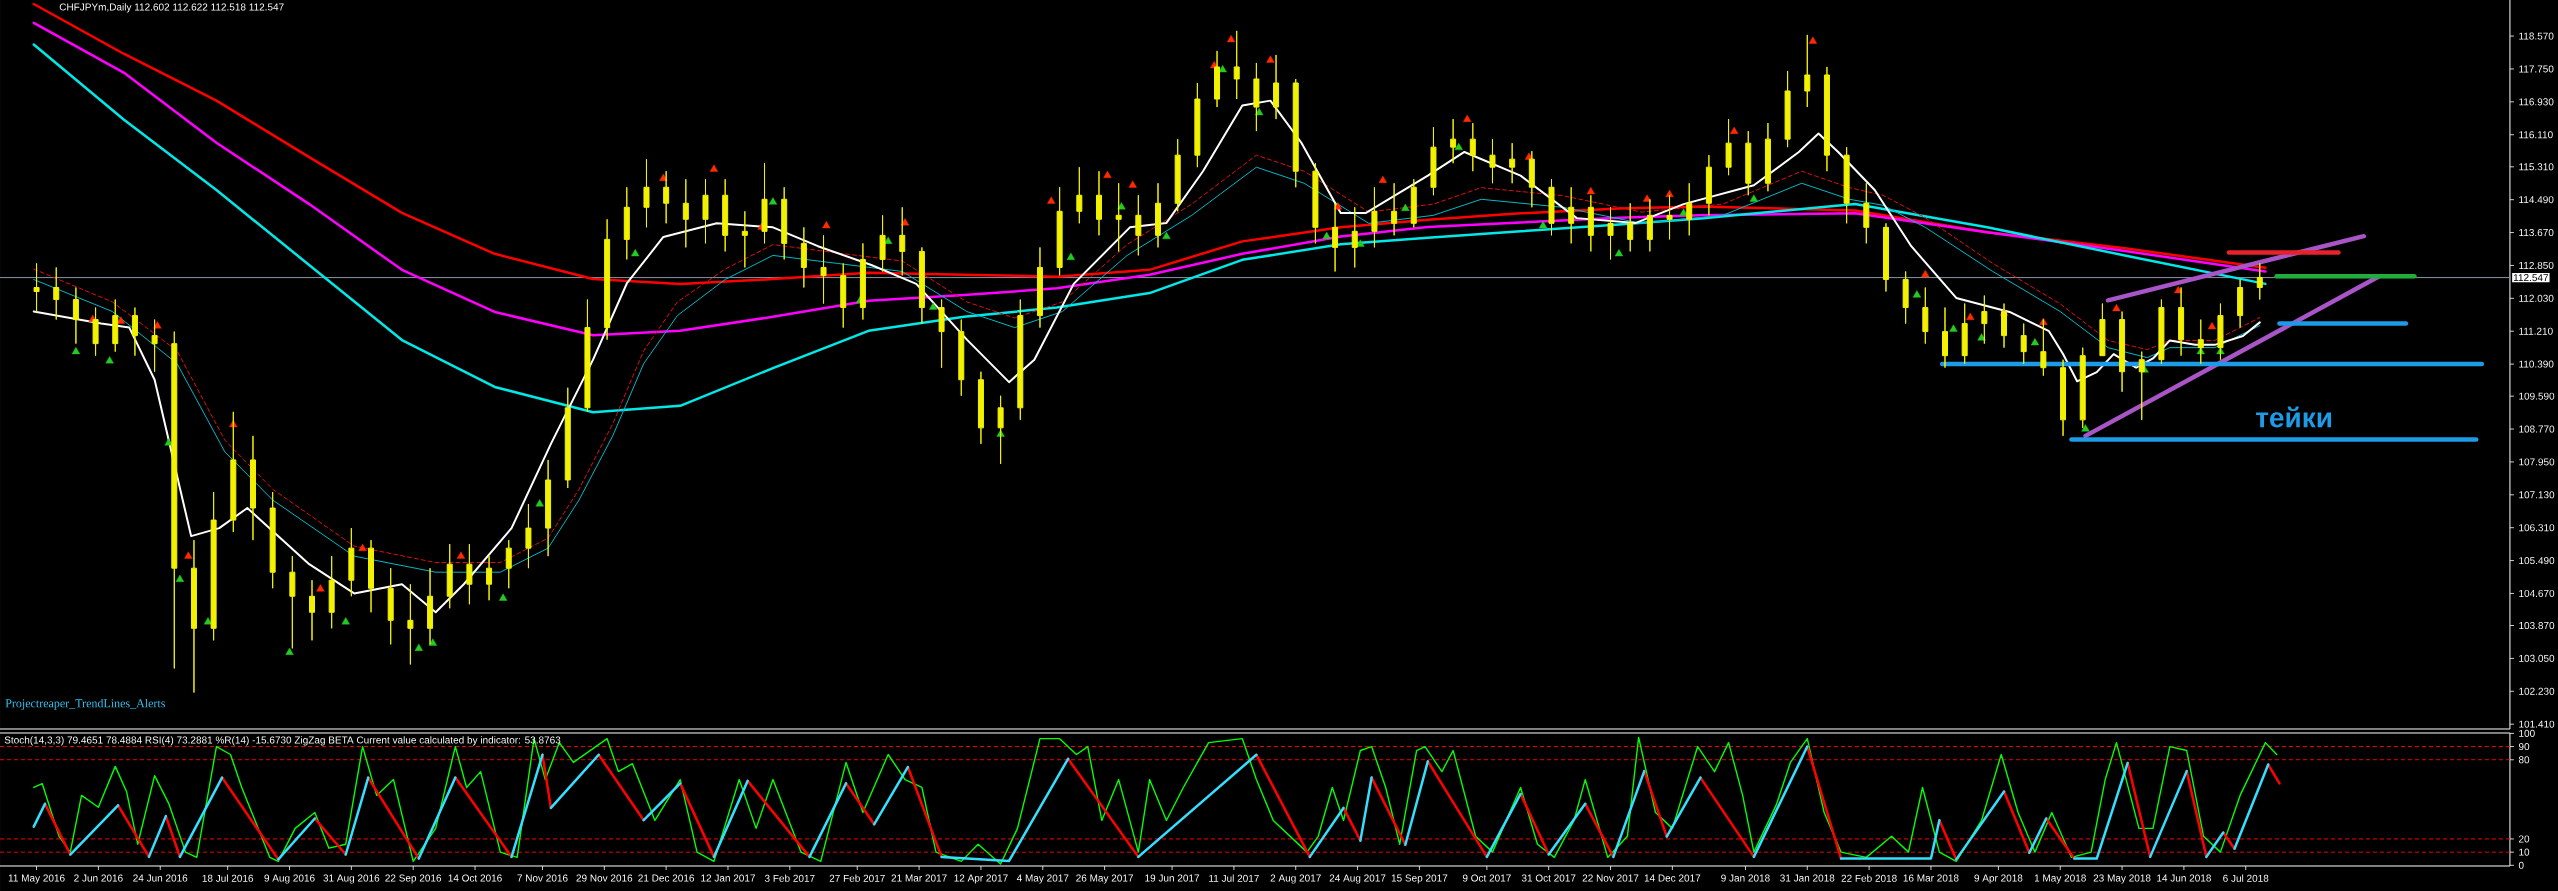 Image resolution: width=2558 pixels, height=891 pixels. Describe the element at coordinates (351, 879) in the screenshot. I see `x-tick-label: 31 Aug 2016` at that location.